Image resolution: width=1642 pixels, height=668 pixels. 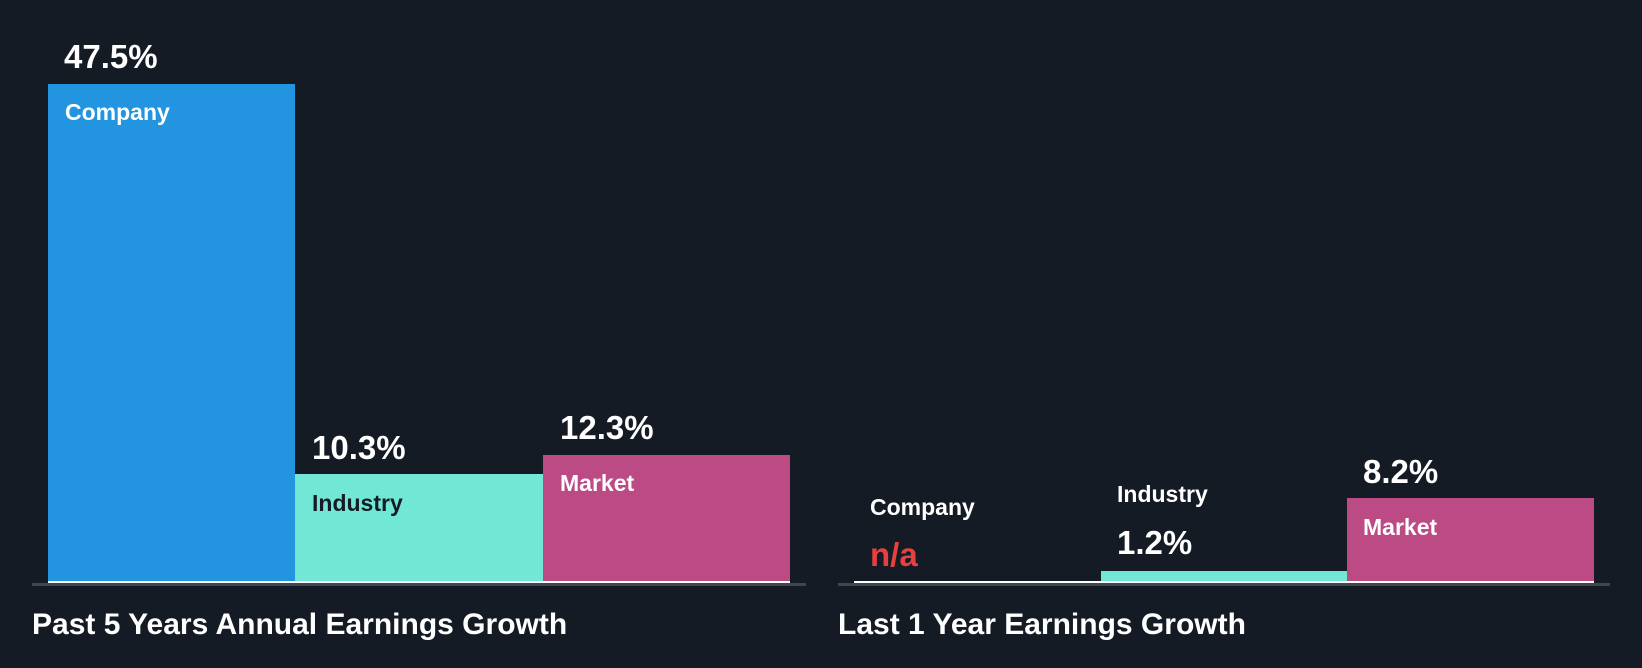 I want to click on value-industry: 10.3%, so click(x=359, y=447).